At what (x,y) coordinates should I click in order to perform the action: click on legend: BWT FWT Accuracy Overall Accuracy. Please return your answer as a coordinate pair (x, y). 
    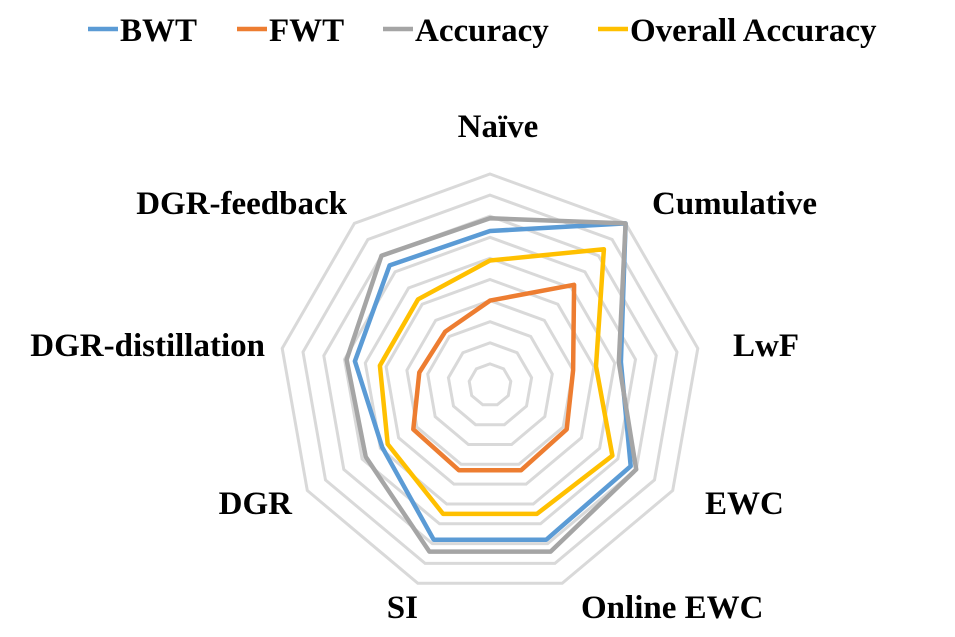
    Looking at the image, I should click on (482, 31).